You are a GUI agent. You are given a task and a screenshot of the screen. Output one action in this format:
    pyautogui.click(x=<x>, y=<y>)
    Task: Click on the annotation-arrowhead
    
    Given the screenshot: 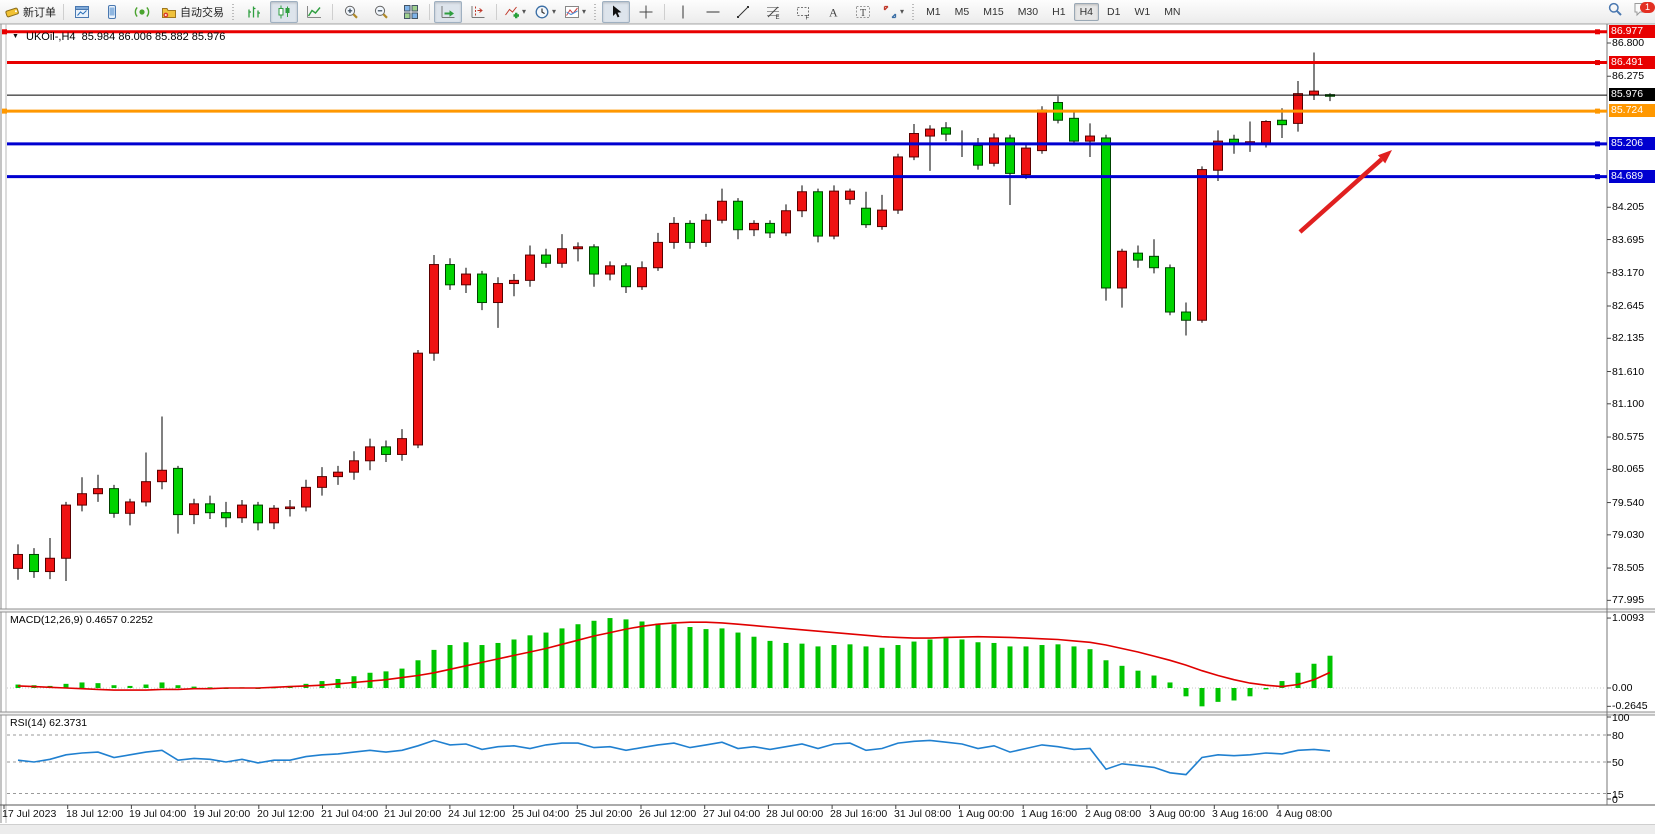 What is the action you would take?
    pyautogui.click(x=1384, y=157)
    